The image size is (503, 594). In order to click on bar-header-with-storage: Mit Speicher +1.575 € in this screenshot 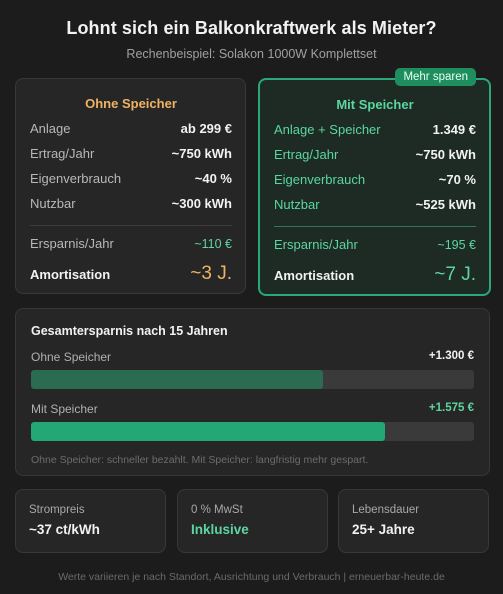, I will do `click(252, 409)`.